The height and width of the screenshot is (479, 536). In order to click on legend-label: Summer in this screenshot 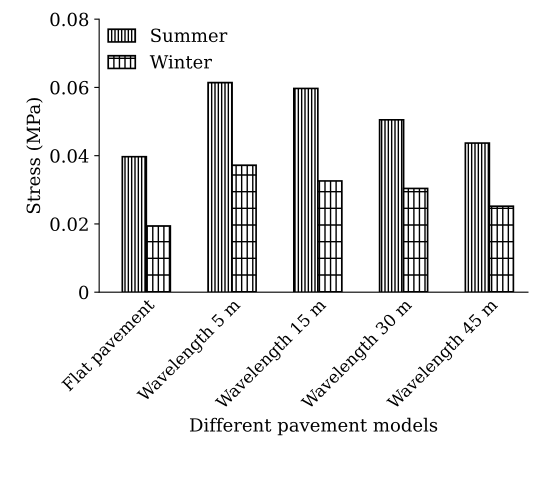, I will do `click(189, 35)`.